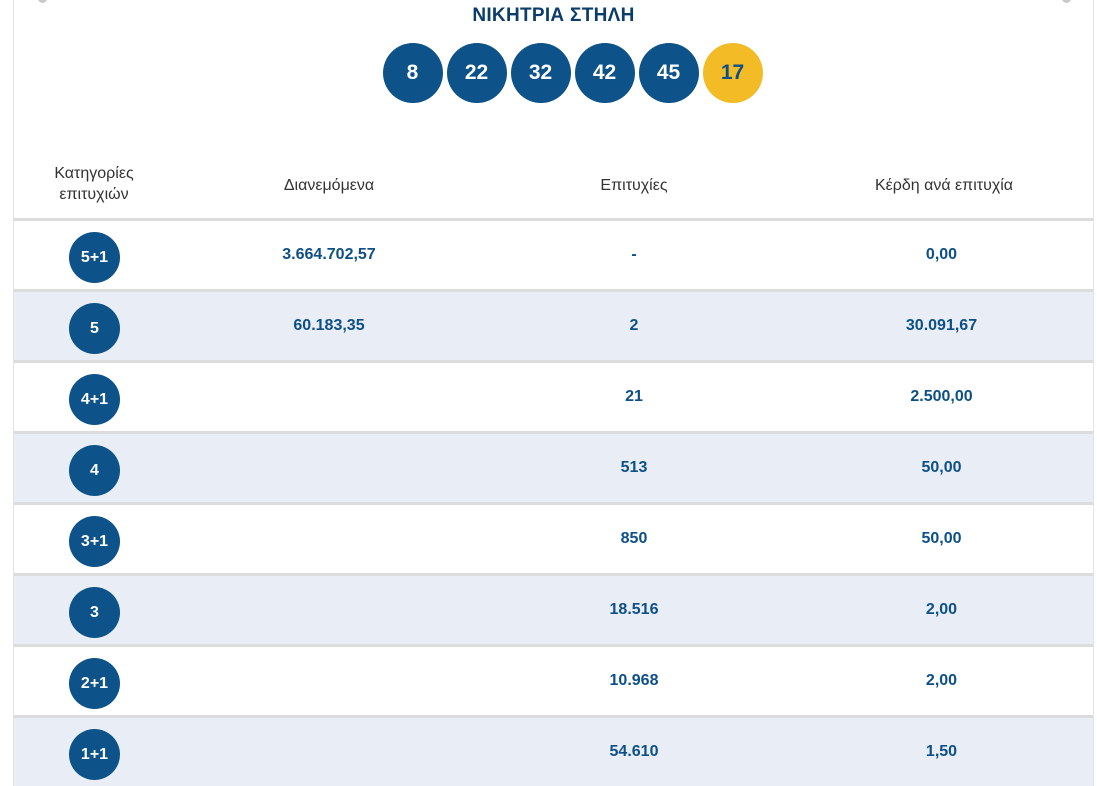 The width and height of the screenshot is (1097, 786). What do you see at coordinates (94, 541) in the screenshot?
I see `category-badge: 3+1` at bounding box center [94, 541].